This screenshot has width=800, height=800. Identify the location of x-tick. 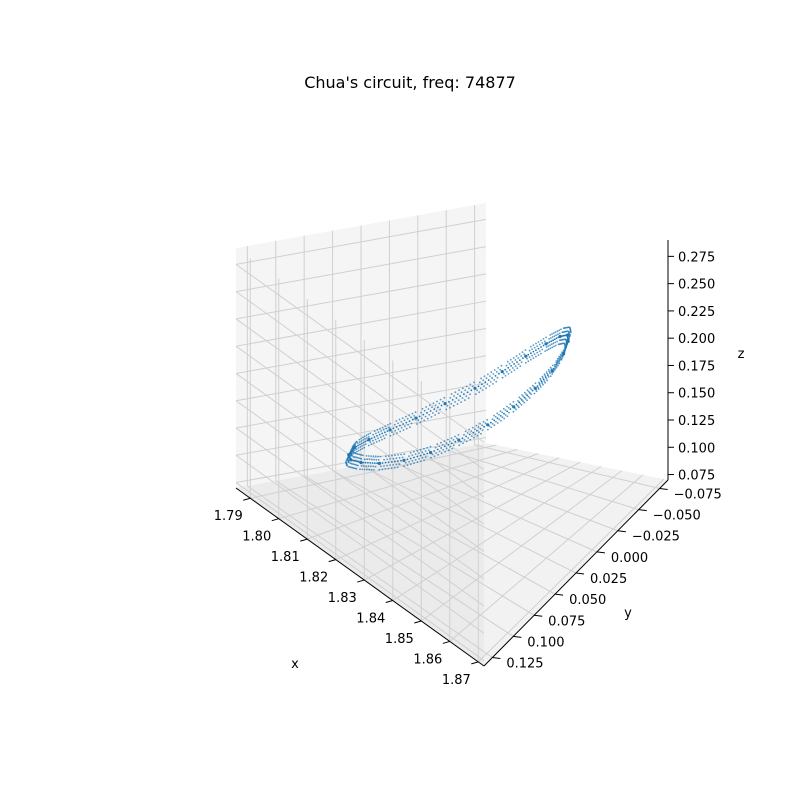
(275, 520).